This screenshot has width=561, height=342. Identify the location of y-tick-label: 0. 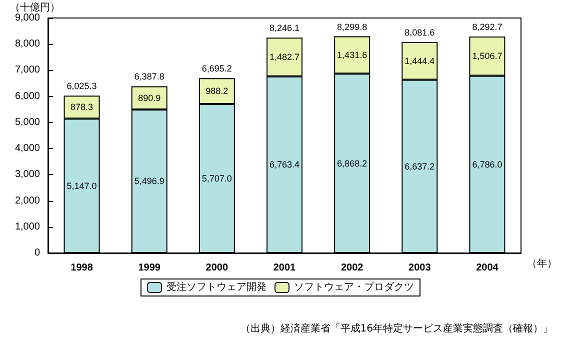
(37, 253).